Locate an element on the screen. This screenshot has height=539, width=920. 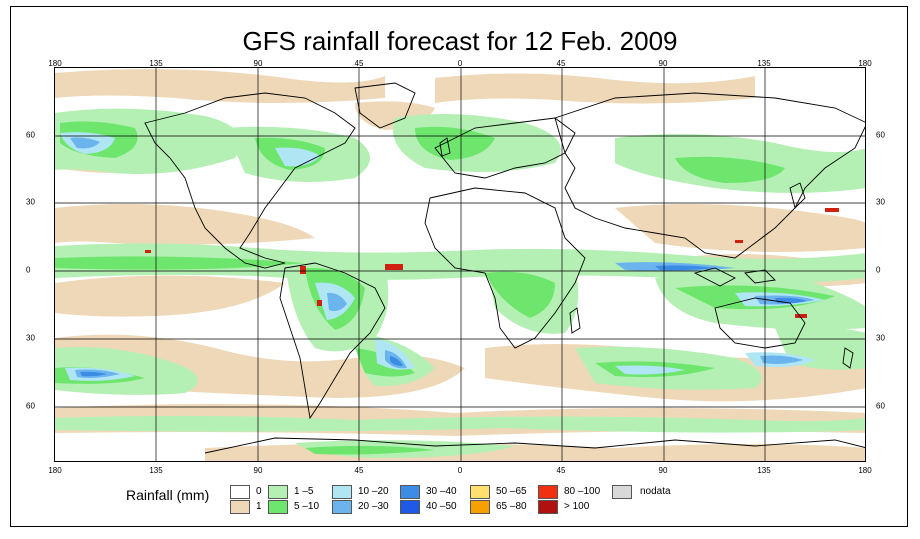
legend-label: 50 –65 is located at coordinates (511, 491).